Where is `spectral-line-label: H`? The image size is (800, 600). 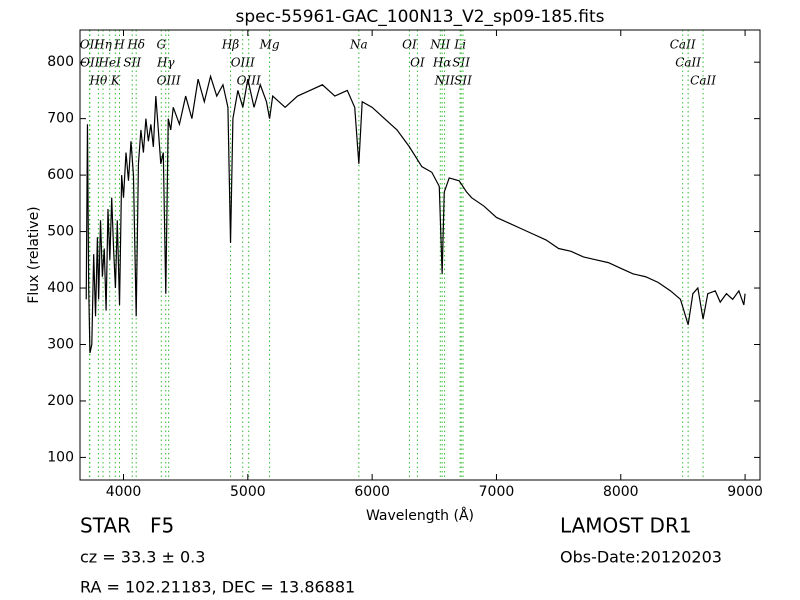
spectral-line-label: H is located at coordinates (119, 45).